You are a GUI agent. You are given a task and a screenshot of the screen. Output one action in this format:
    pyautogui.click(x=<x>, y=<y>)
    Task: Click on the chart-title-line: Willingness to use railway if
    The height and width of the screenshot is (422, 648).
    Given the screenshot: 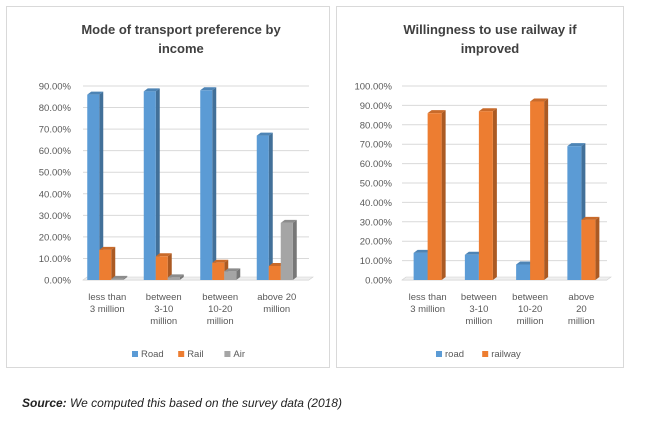 What is the action you would take?
    pyautogui.click(x=490, y=29)
    